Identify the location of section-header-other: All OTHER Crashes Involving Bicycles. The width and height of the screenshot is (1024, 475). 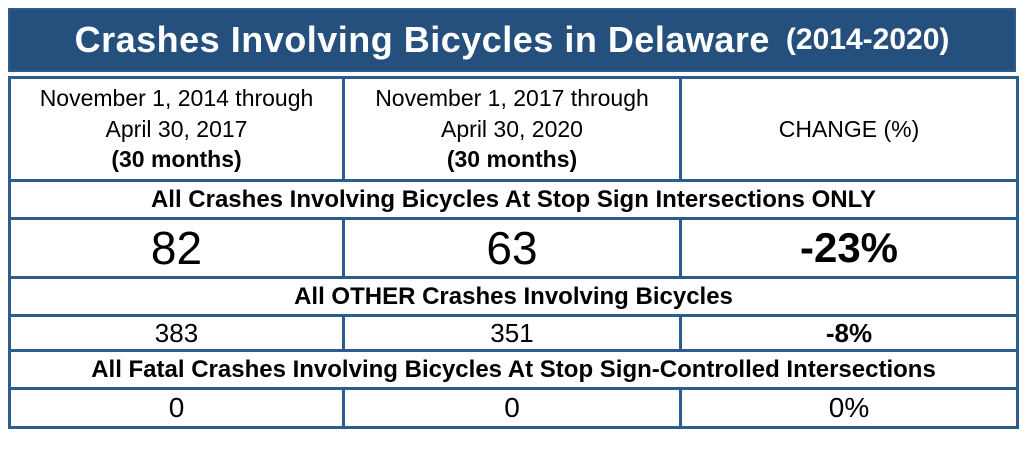
(513, 296).